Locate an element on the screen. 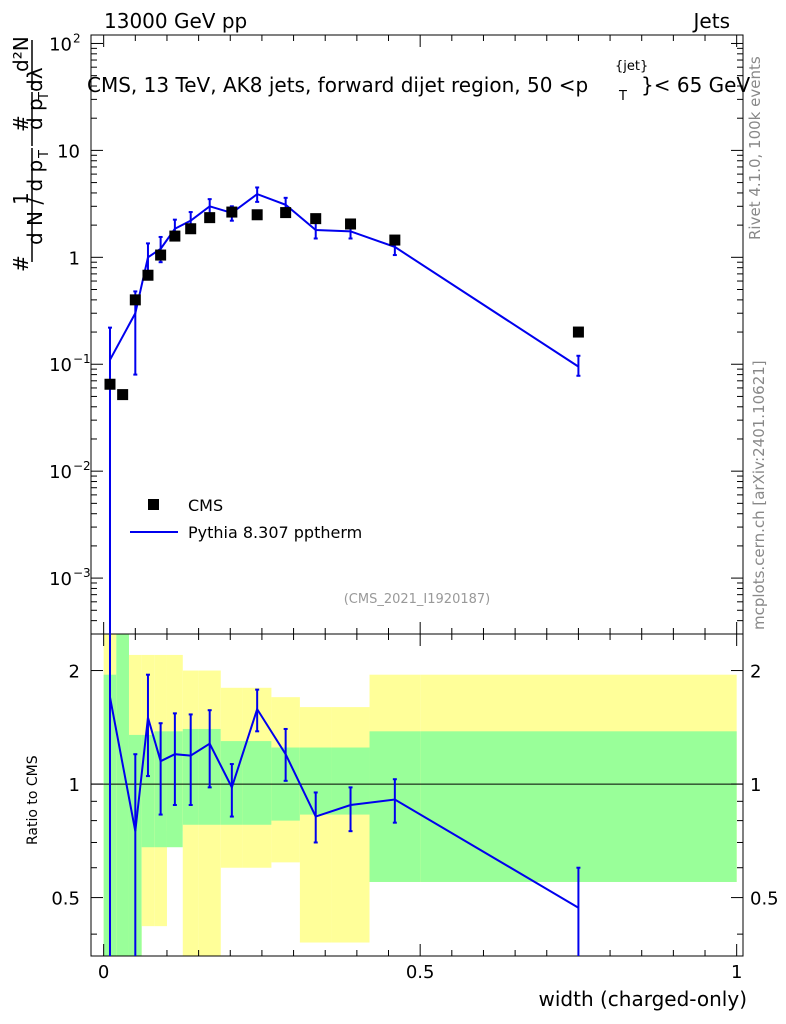 The width and height of the screenshot is (786, 1024). x-tick-label: 0.5 is located at coordinates (420, 972).